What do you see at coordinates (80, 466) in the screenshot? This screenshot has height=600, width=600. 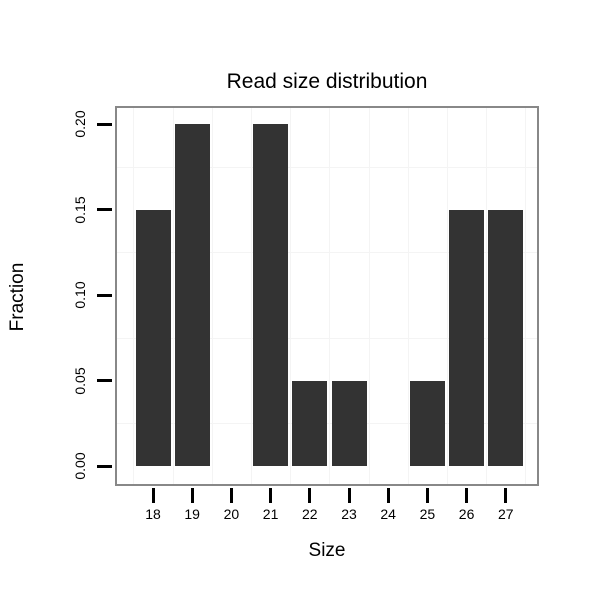 I see `y-tick-label: 0.00` at bounding box center [80, 466].